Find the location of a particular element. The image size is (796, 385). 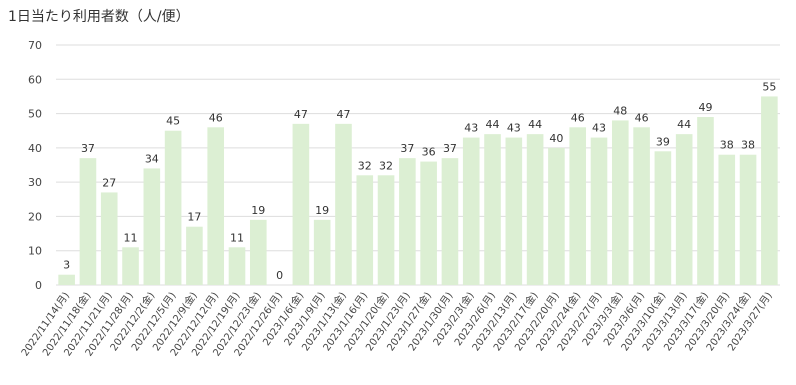

y-tick-label: 20 is located at coordinates (35, 216).